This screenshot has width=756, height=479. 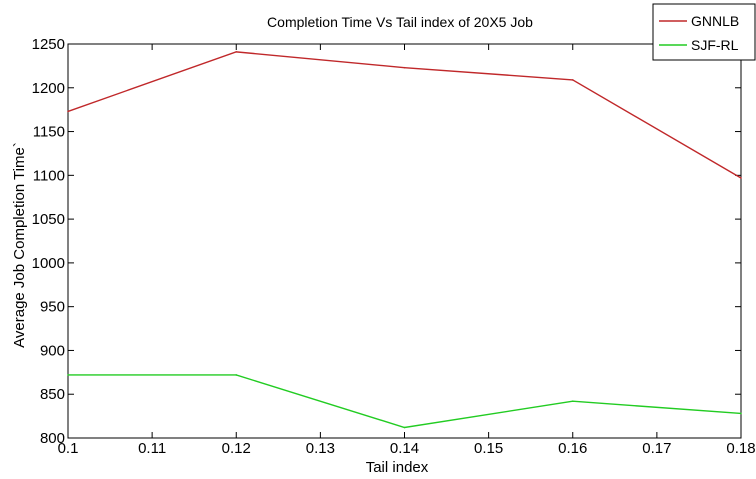 What do you see at coordinates (19, 245) in the screenshot?
I see `y-axis-title: Average Job Completion Time`` at bounding box center [19, 245].